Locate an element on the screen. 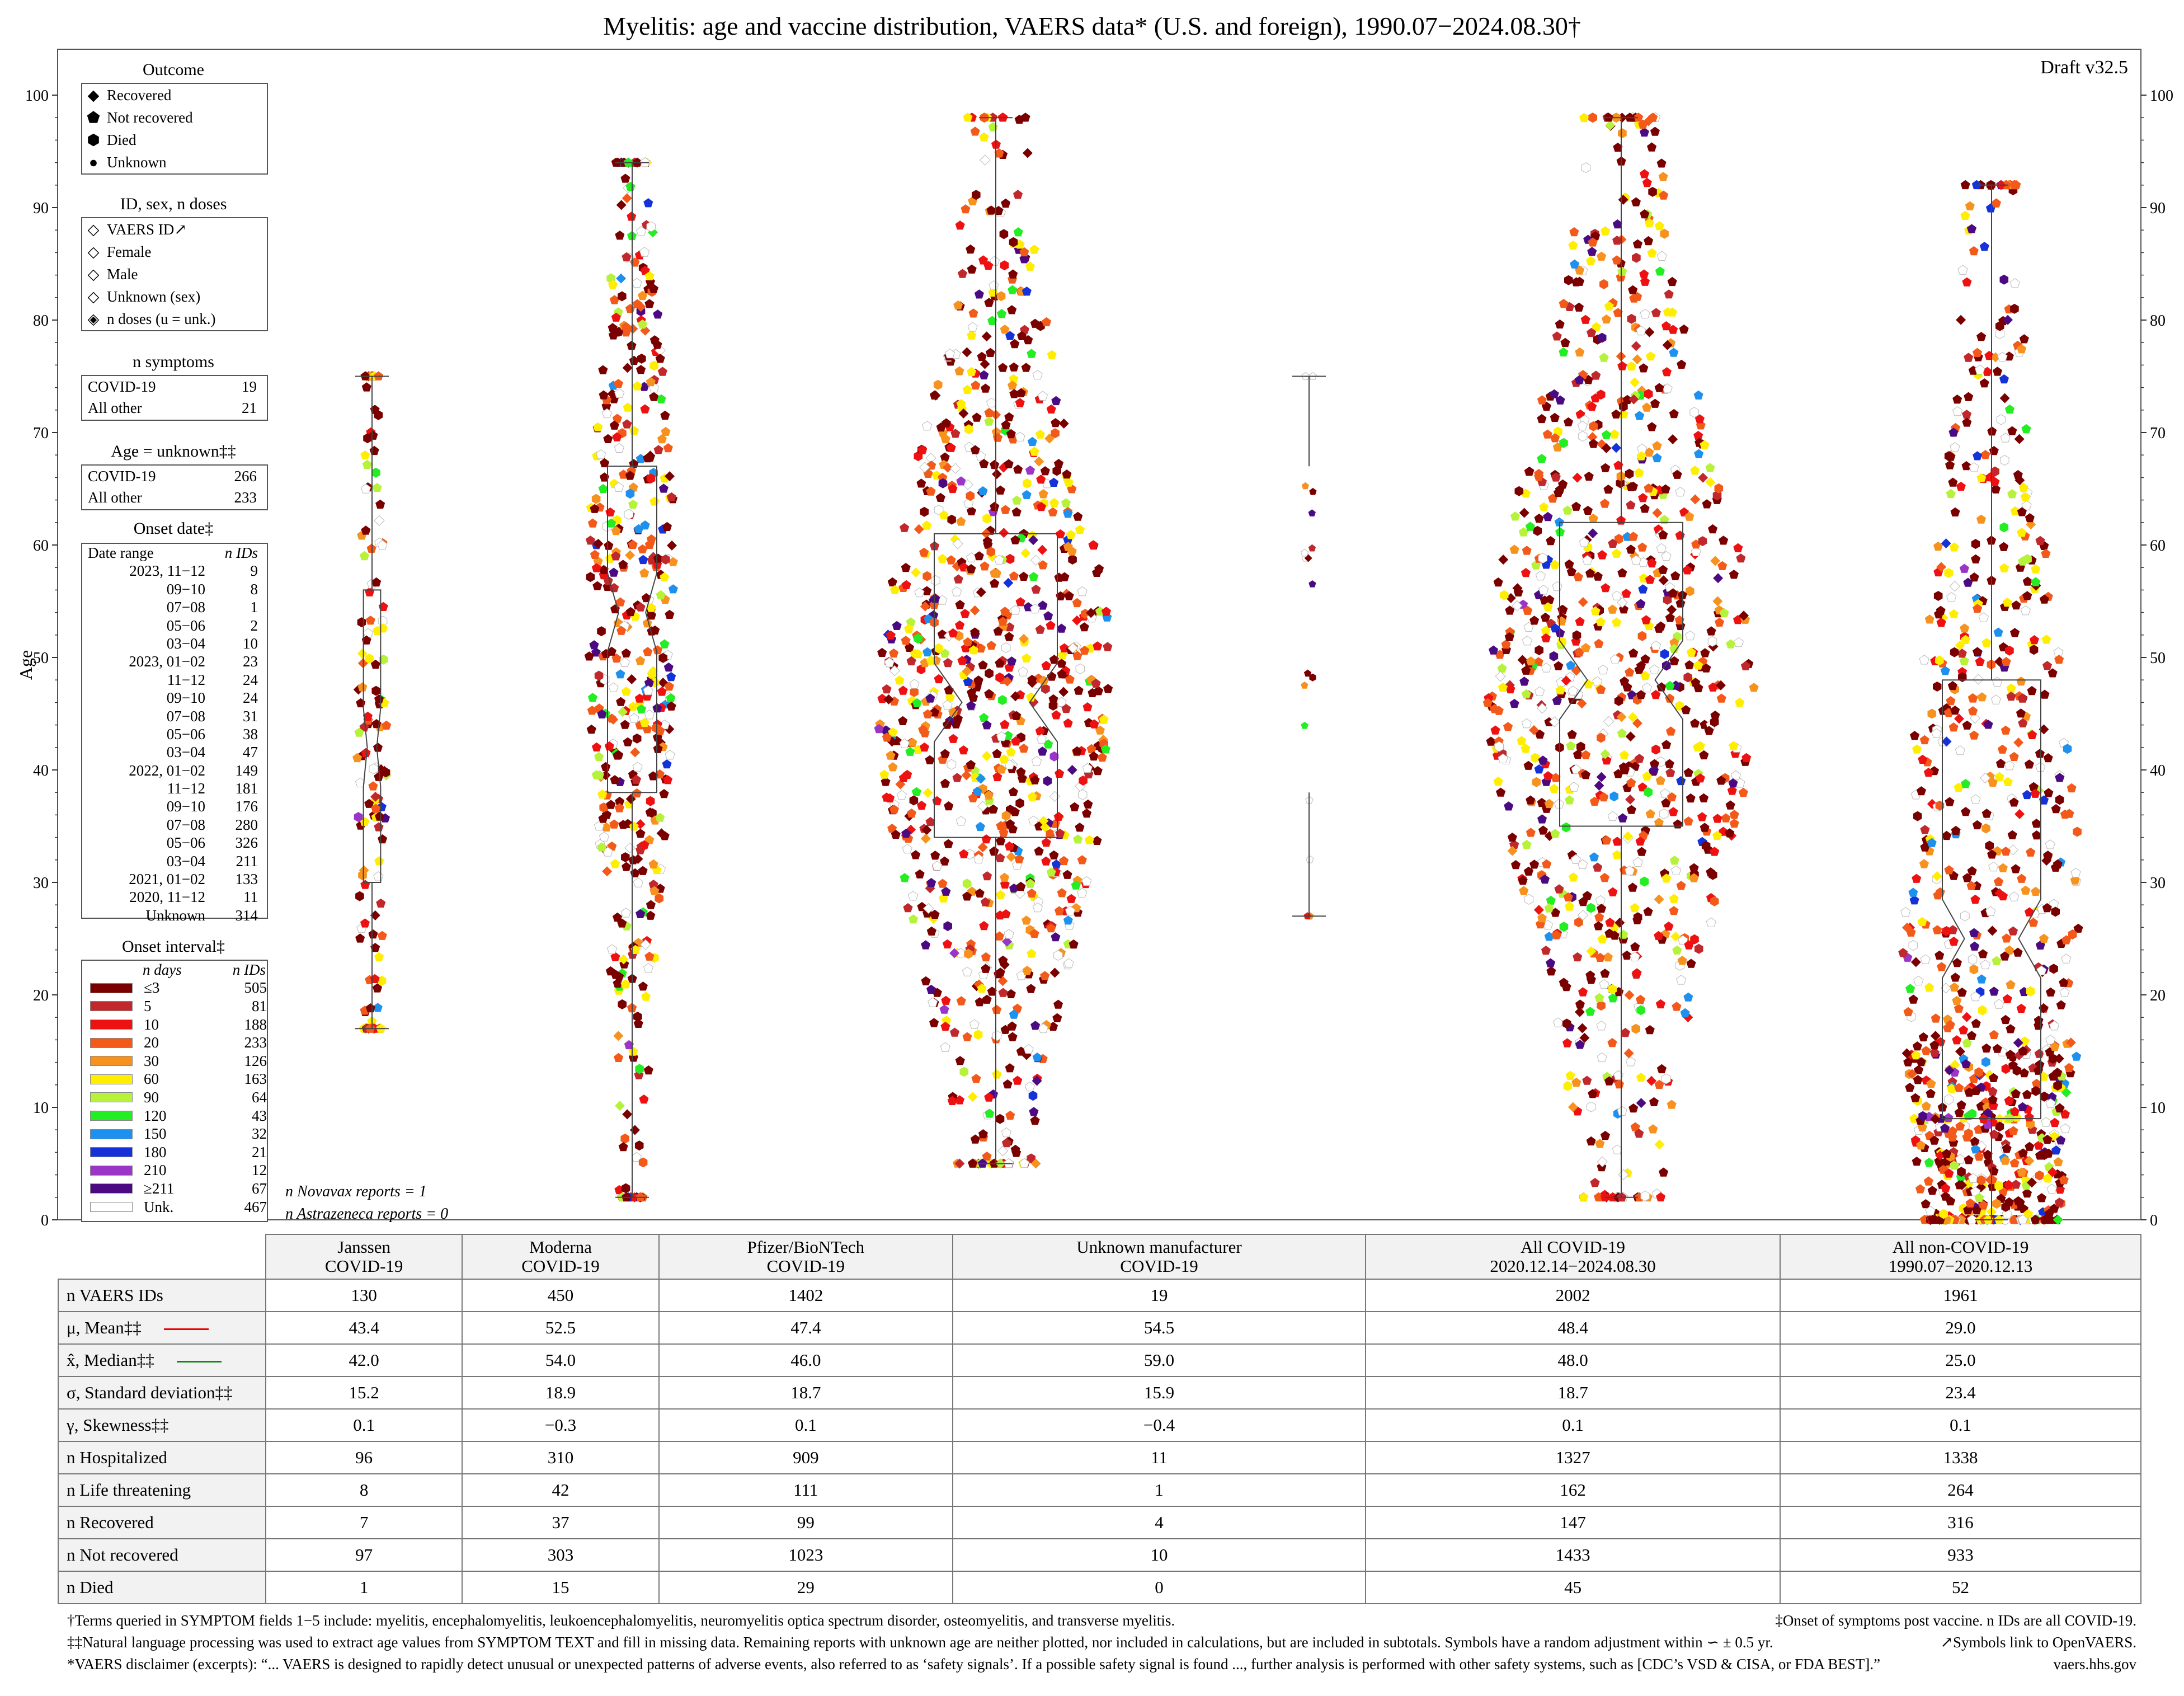 This screenshot has height=1696, width=2184. table-cell: 54.5 is located at coordinates (1159, 1328).